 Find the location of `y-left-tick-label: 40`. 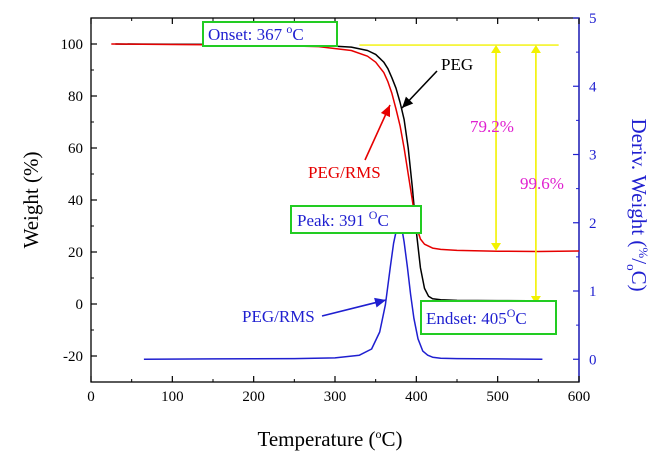

y-left-tick-label: 40 is located at coordinates (75, 201).